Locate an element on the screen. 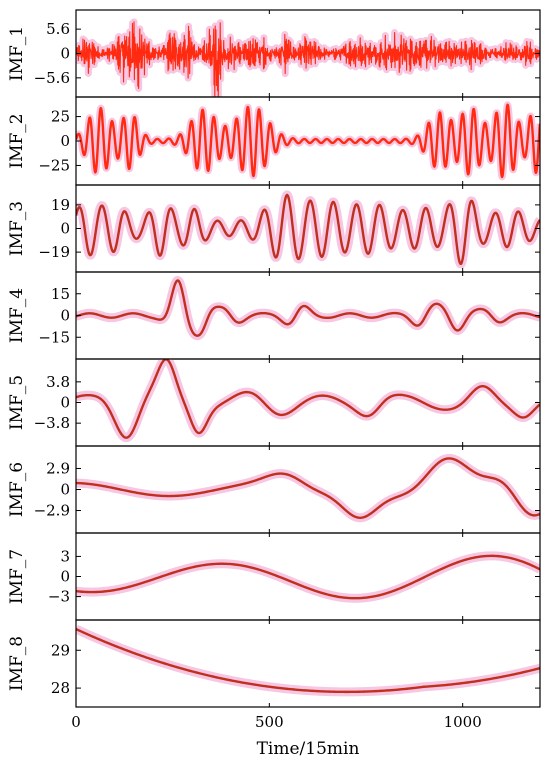 Image resolution: width=550 pixels, height=774 pixels. y-axis-label-imf_6: IMF_6 is located at coordinates (17, 489).